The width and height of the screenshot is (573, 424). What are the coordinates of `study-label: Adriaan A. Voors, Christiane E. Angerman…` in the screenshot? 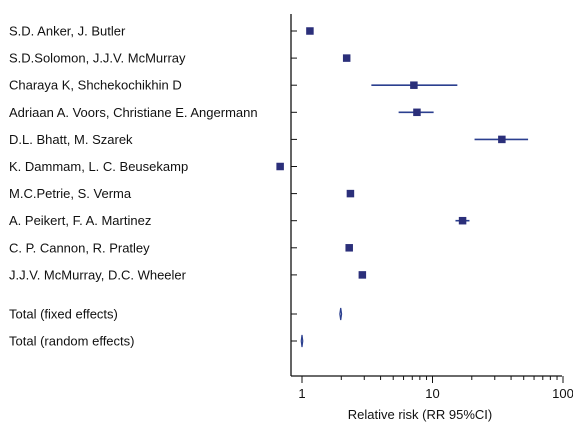 It's located at (133, 112).